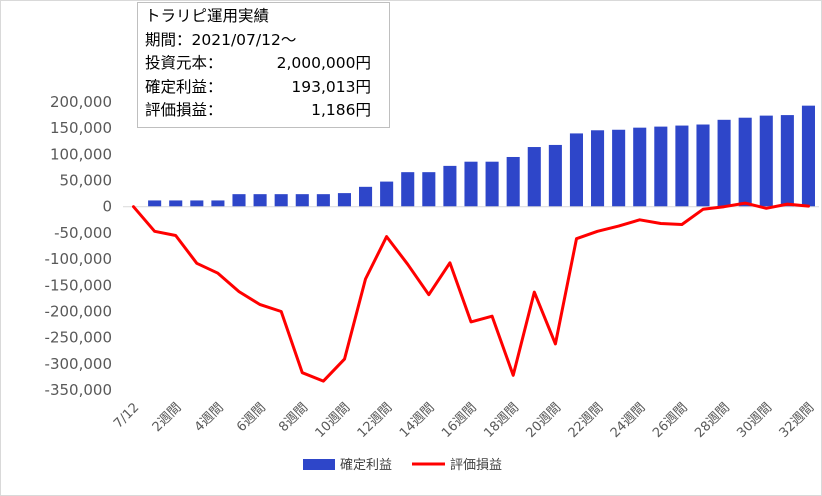 This screenshot has height=496, width=822. What do you see at coordinates (375, 420) in the screenshot?
I see `x-tick-label: 12週間` at bounding box center [375, 420].